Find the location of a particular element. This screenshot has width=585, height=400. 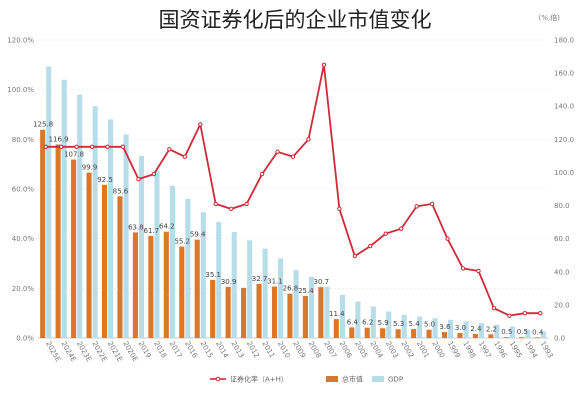

market-value-label: 5.4 is located at coordinates (415, 324).